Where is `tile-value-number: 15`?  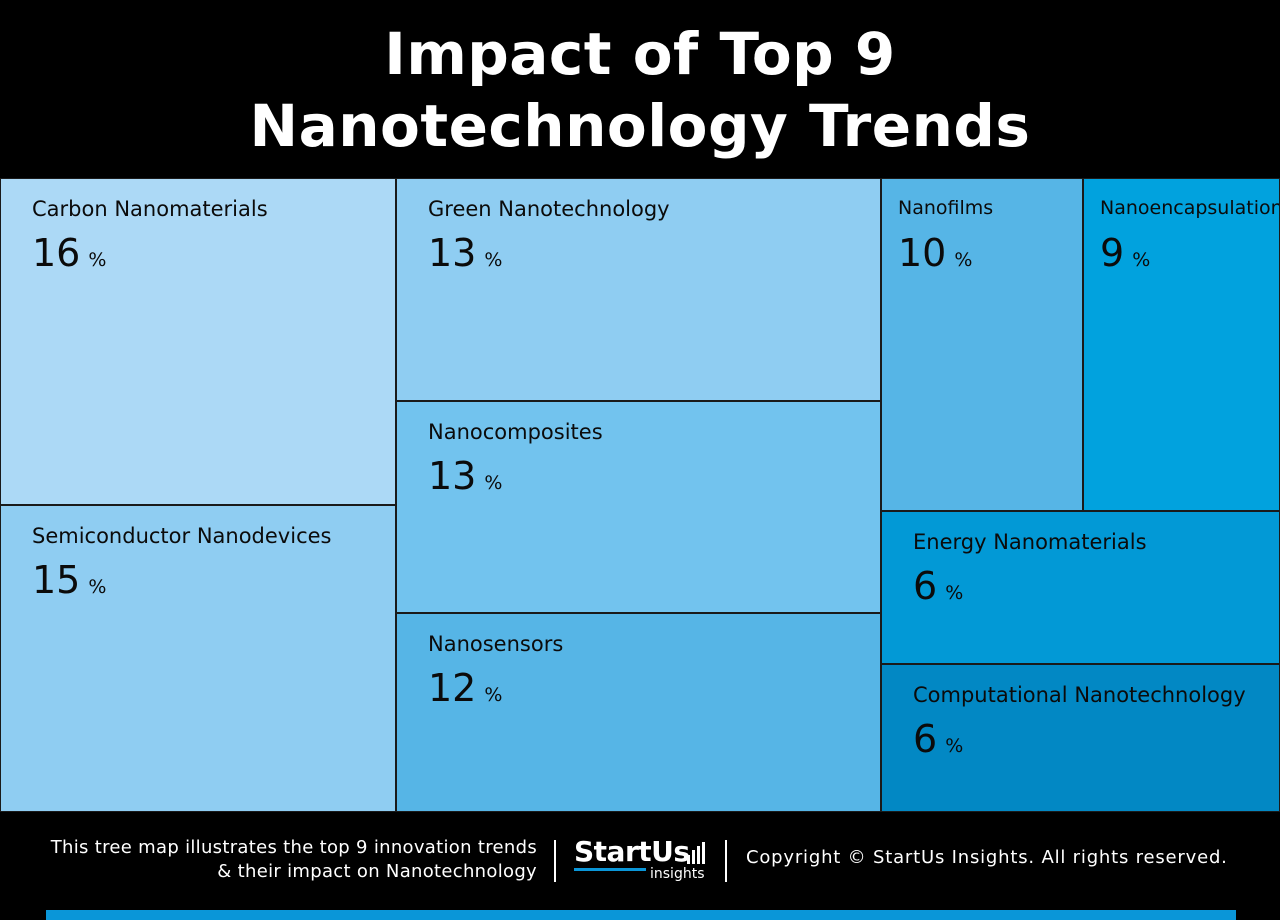 tile-value-number: 15 is located at coordinates (56, 580).